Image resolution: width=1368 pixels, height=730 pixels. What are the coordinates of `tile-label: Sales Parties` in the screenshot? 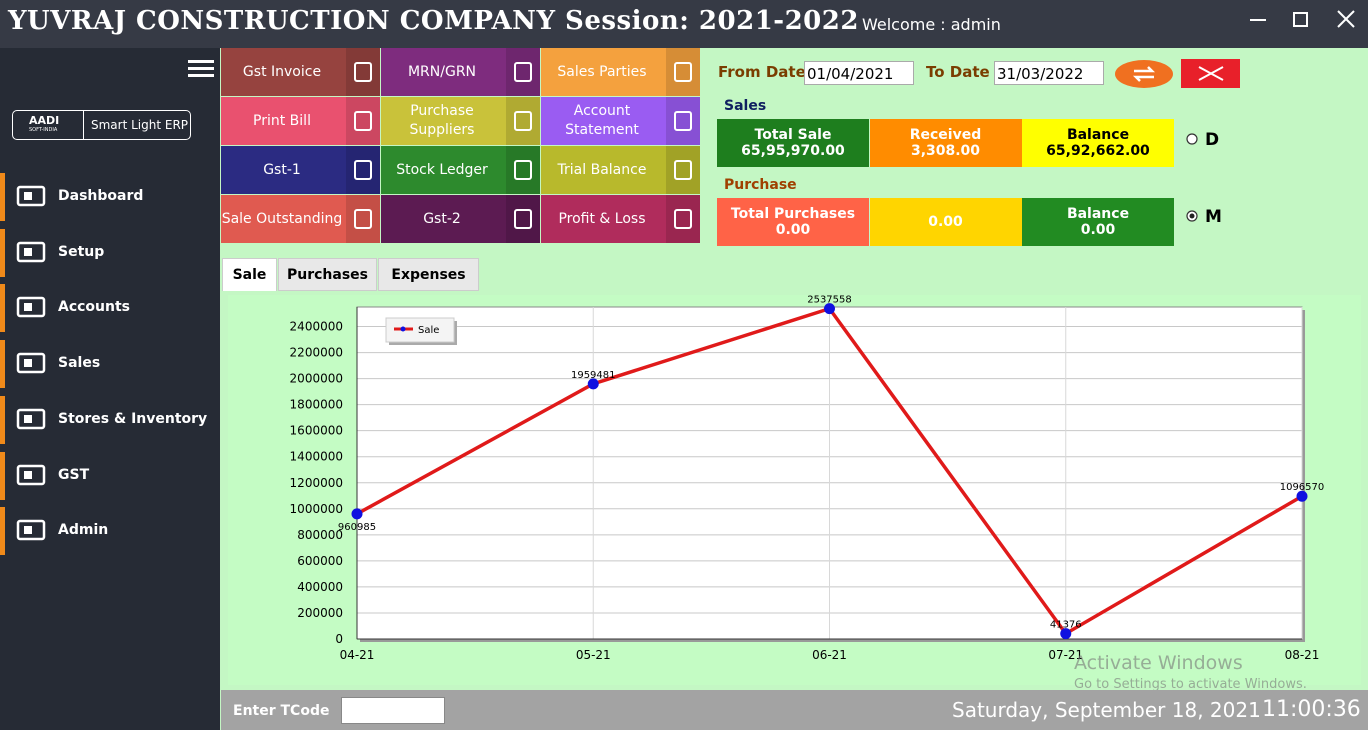 It's located at (602, 71).